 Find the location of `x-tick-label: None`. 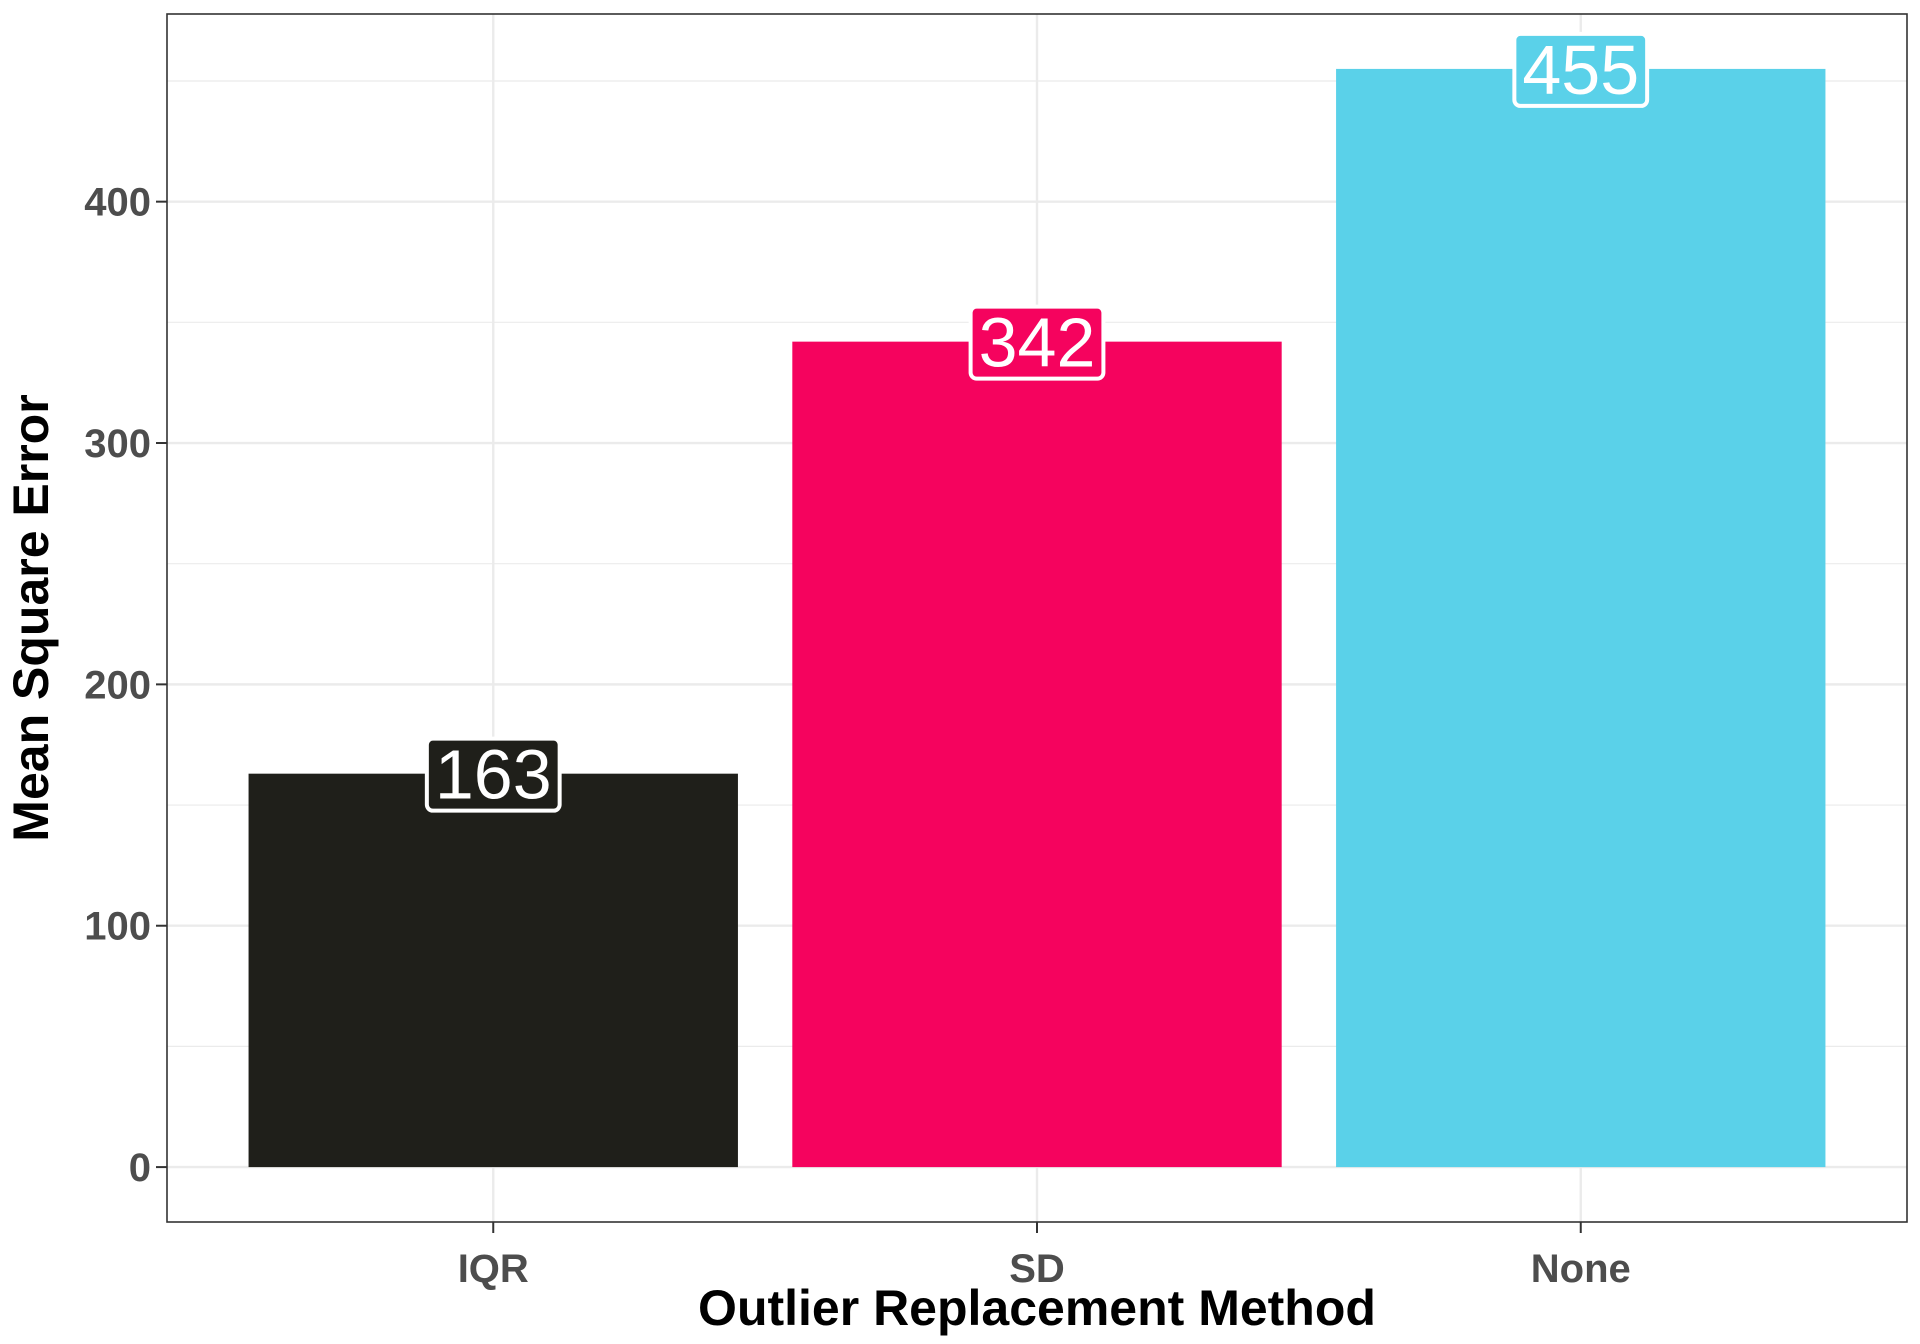

x-tick-label: None is located at coordinates (1581, 1269).